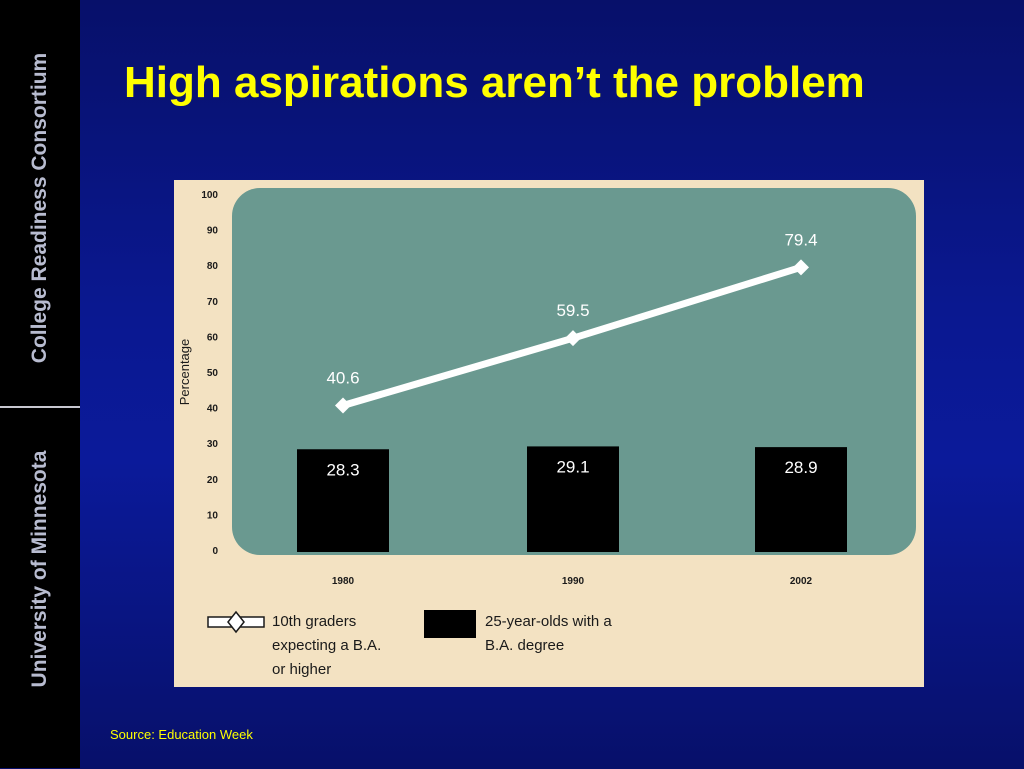 This screenshot has height=769, width=1024. What do you see at coordinates (301, 669) in the screenshot?
I see `legend-line-label: or higher` at bounding box center [301, 669].